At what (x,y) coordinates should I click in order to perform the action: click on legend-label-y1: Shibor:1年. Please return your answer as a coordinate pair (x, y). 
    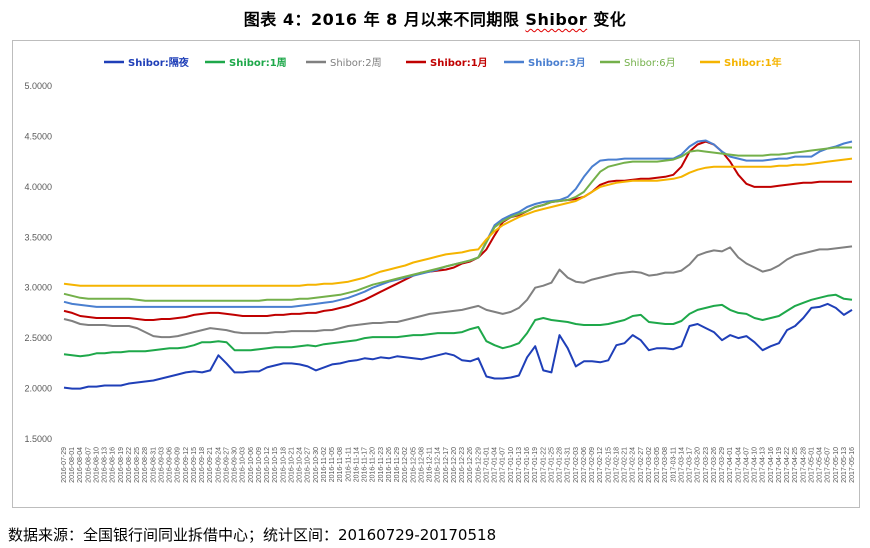
    Looking at the image, I should click on (753, 62).